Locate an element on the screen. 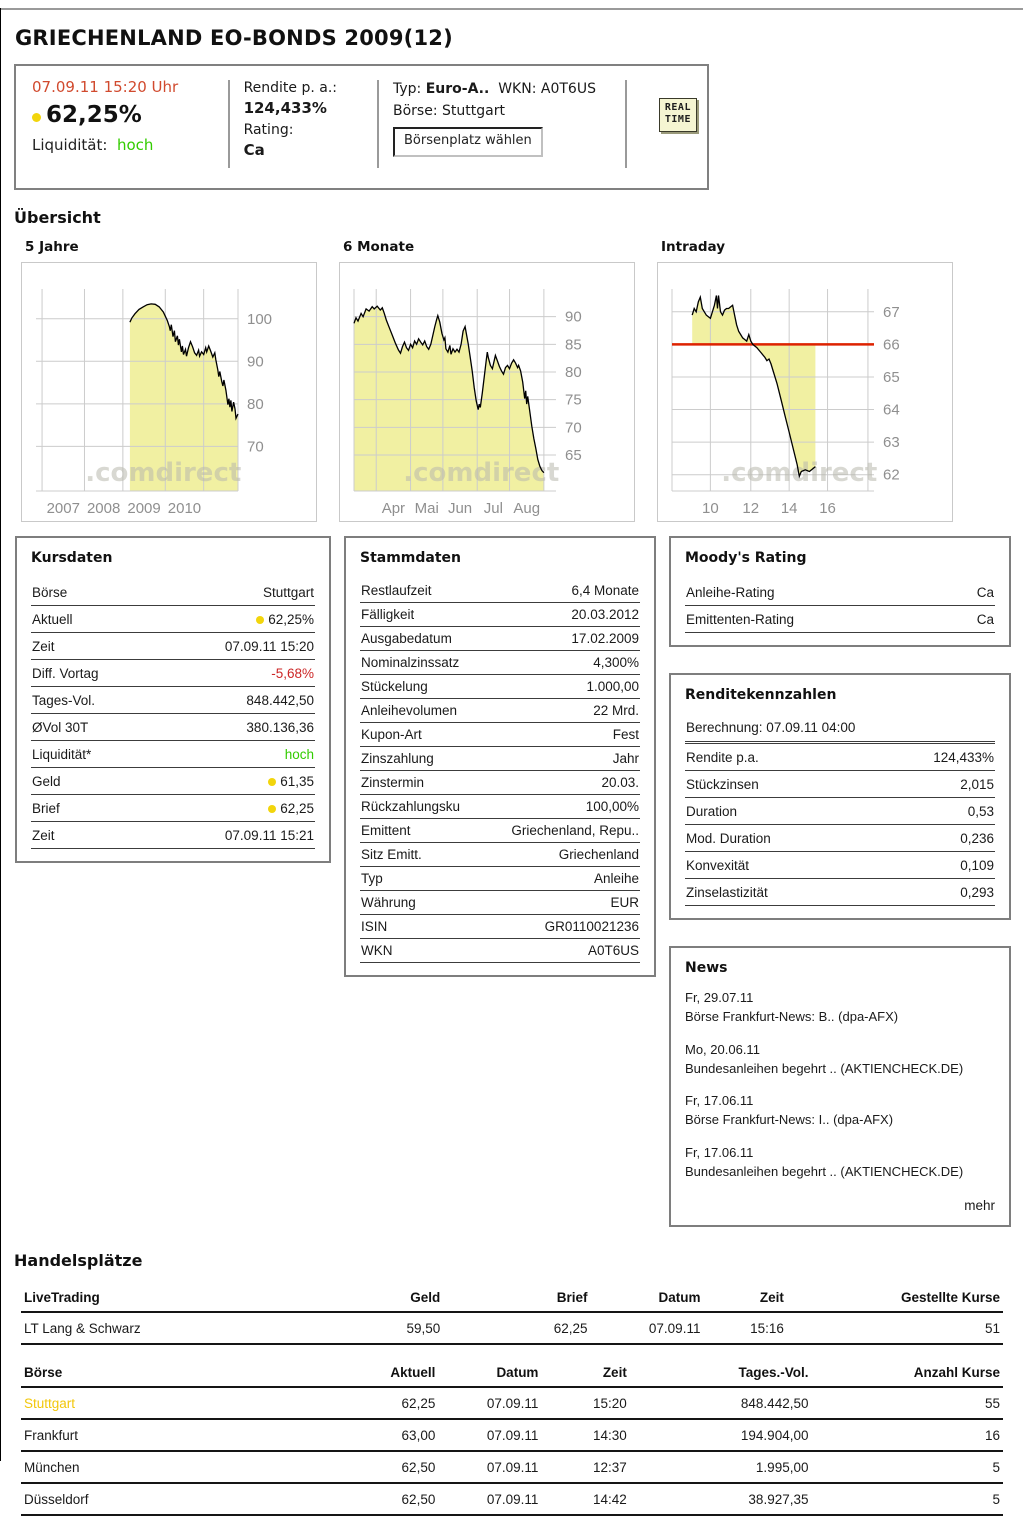 The width and height of the screenshot is (1023, 1516). exchange-link: Frankfurt is located at coordinates (168, 1435).